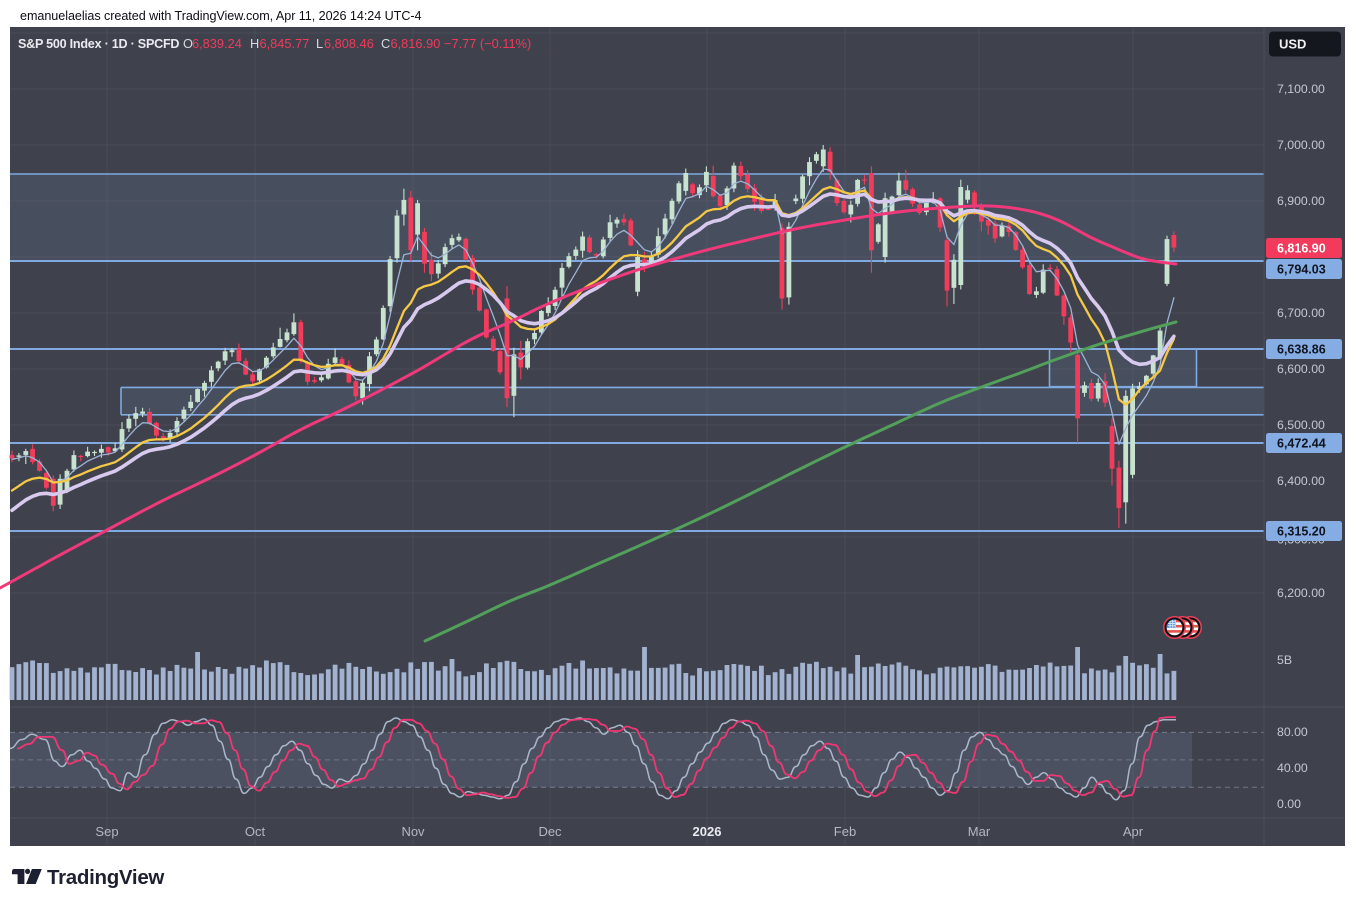 The image size is (1356, 907). Describe the element at coordinates (254, 43) in the screenshot. I see `svg-text: H` at that location.